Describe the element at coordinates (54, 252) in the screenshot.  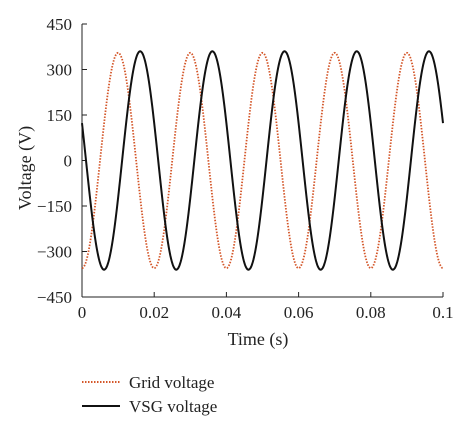
I see `y-tick-label: −300` at that location.